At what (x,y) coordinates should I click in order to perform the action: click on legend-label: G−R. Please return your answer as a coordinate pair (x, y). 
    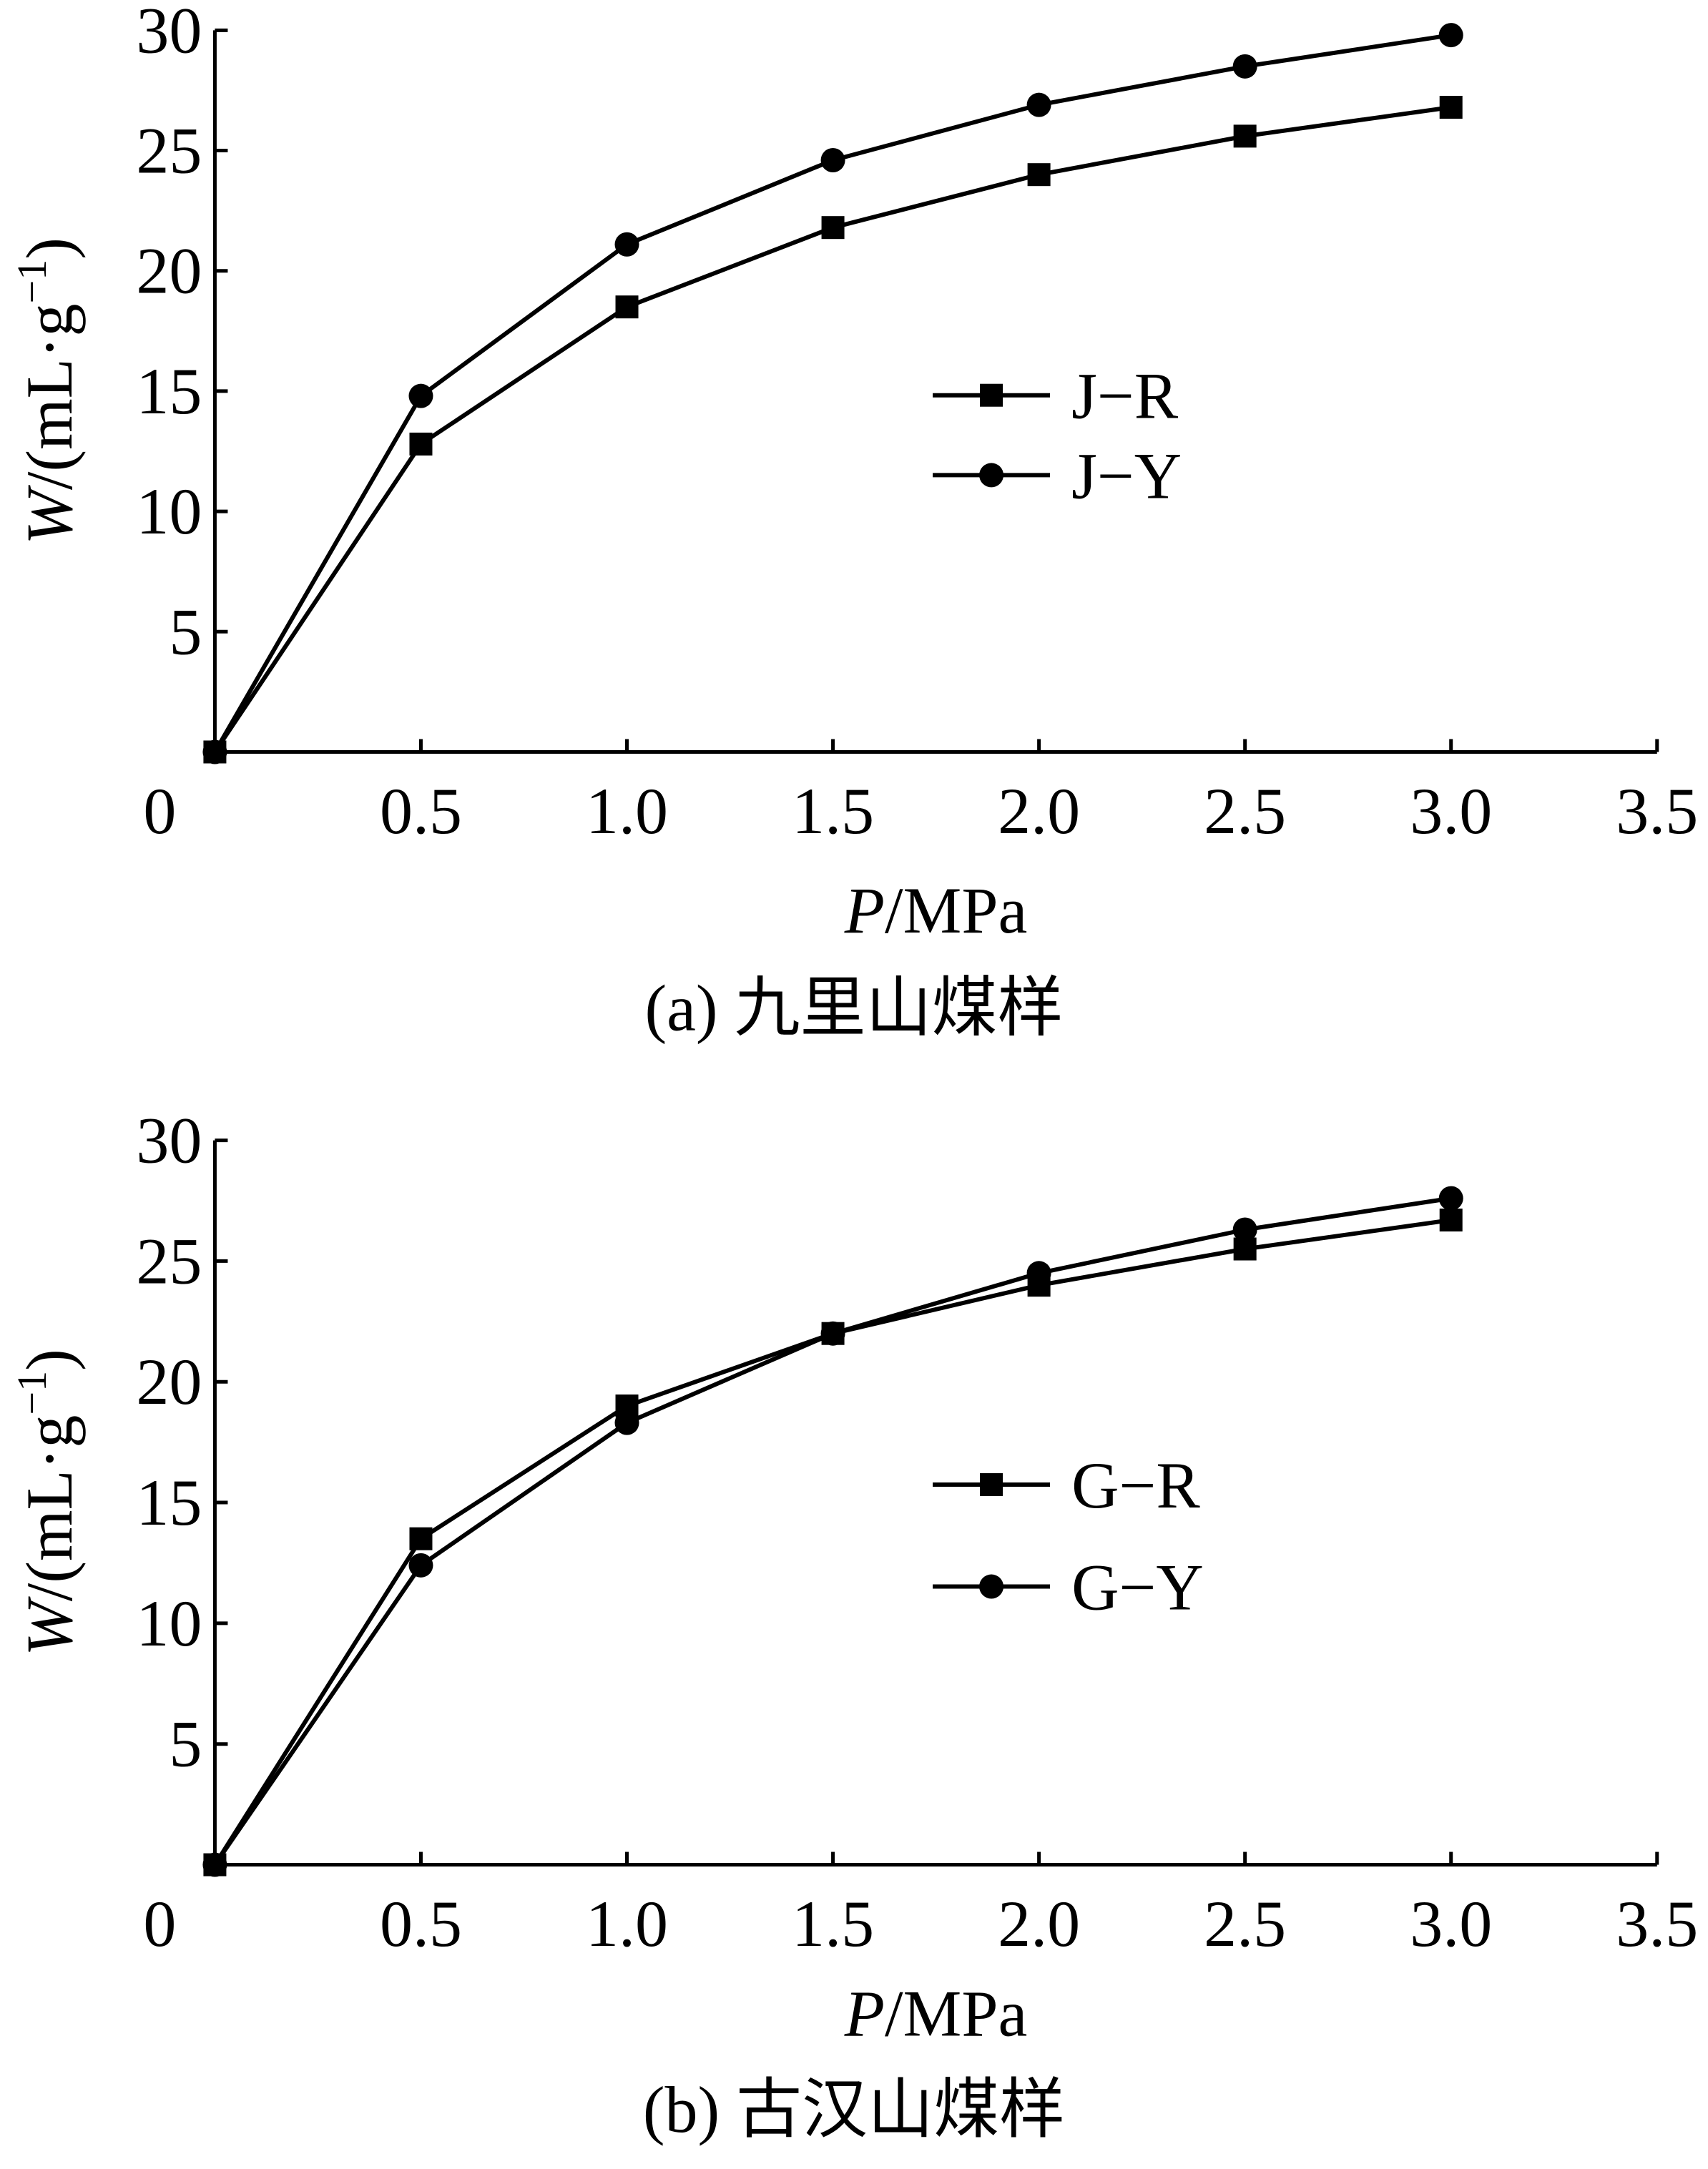
    Looking at the image, I should click on (1135, 1485).